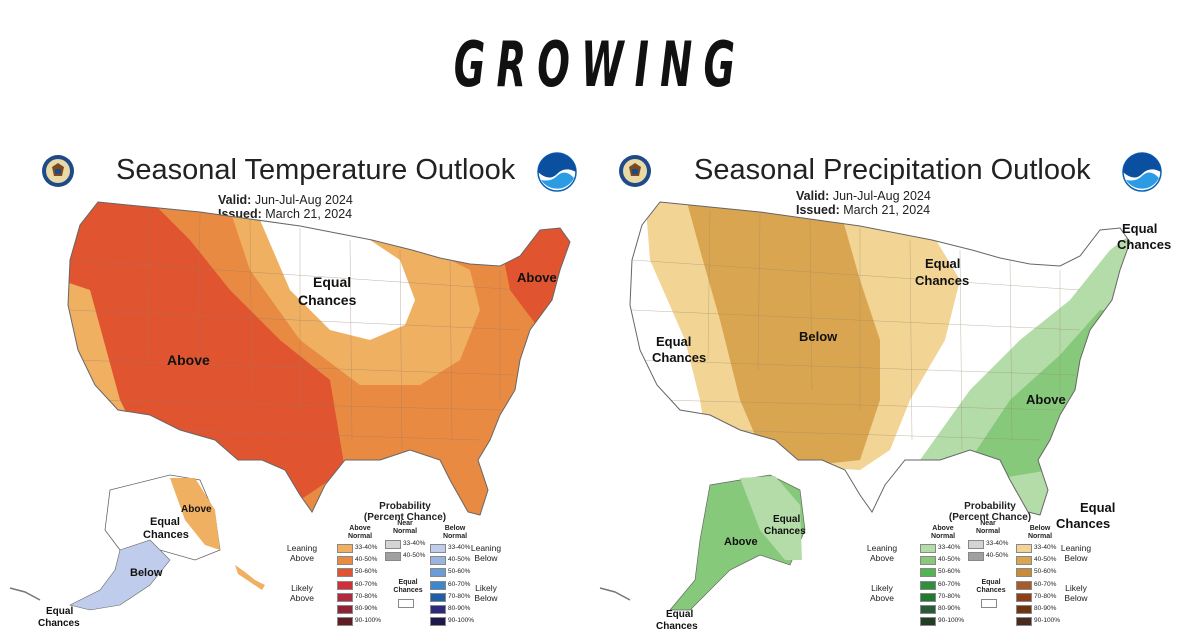  I want to click on precip-legend-title: Probability (Percent Chance), so click(990, 512).